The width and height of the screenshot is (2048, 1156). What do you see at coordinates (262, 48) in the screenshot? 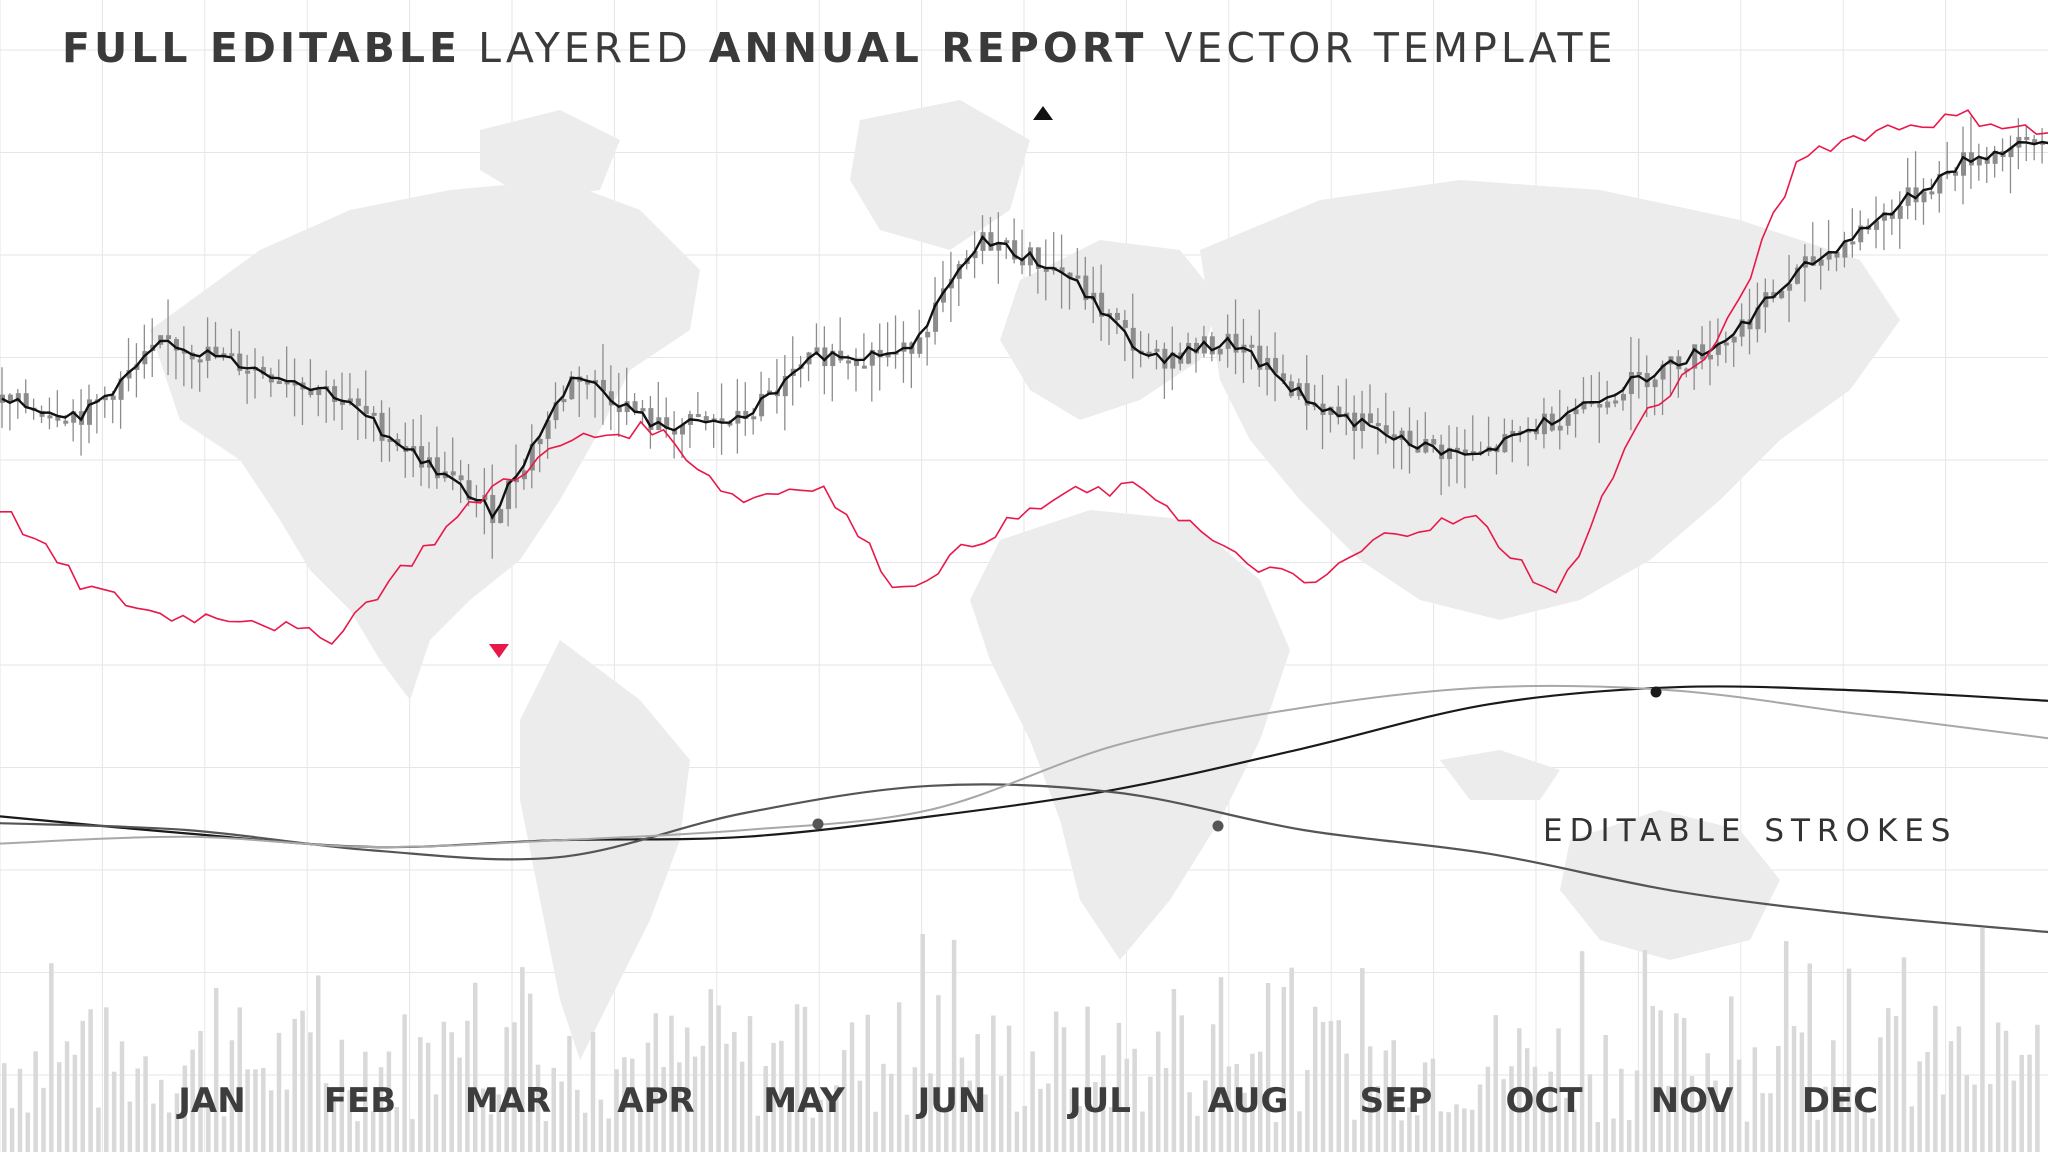
I see `title-part-1: FULL EDITABLE` at bounding box center [262, 48].